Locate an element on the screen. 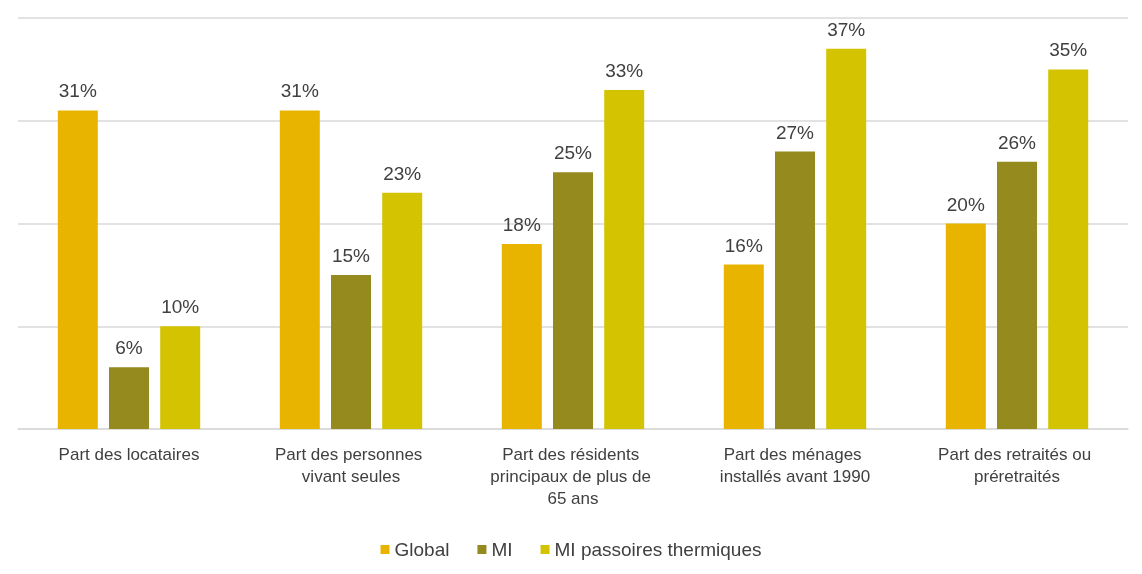 Image resolution: width=1142 pixels, height=574 pixels. data-label: 26% is located at coordinates (1017, 142).